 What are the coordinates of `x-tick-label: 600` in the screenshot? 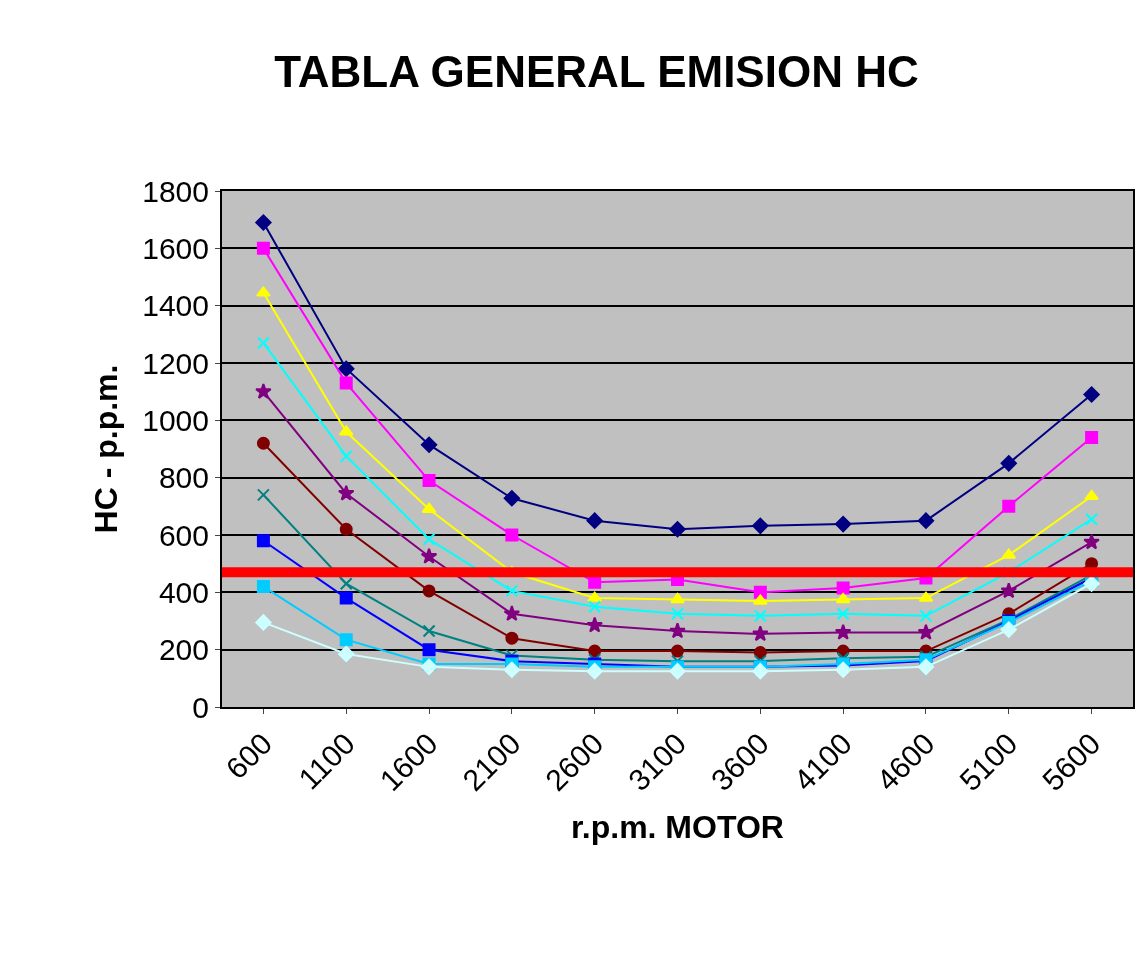 It's located at (249, 756).